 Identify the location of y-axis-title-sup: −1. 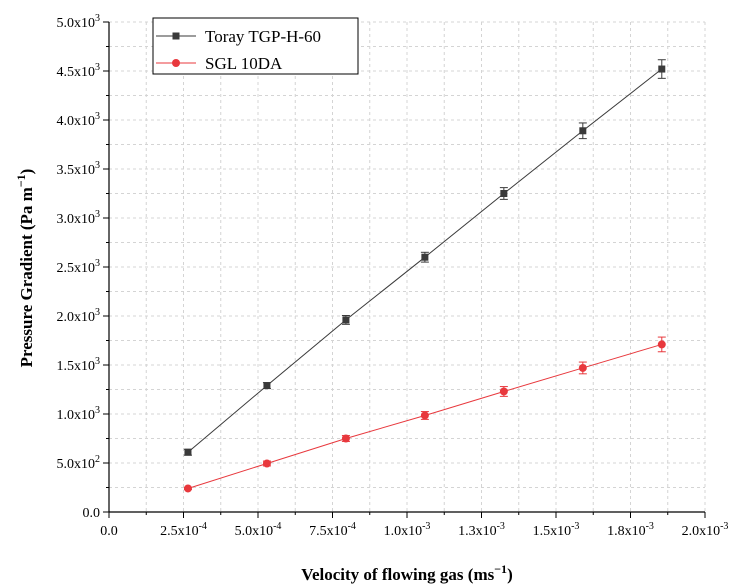
(21, 180).